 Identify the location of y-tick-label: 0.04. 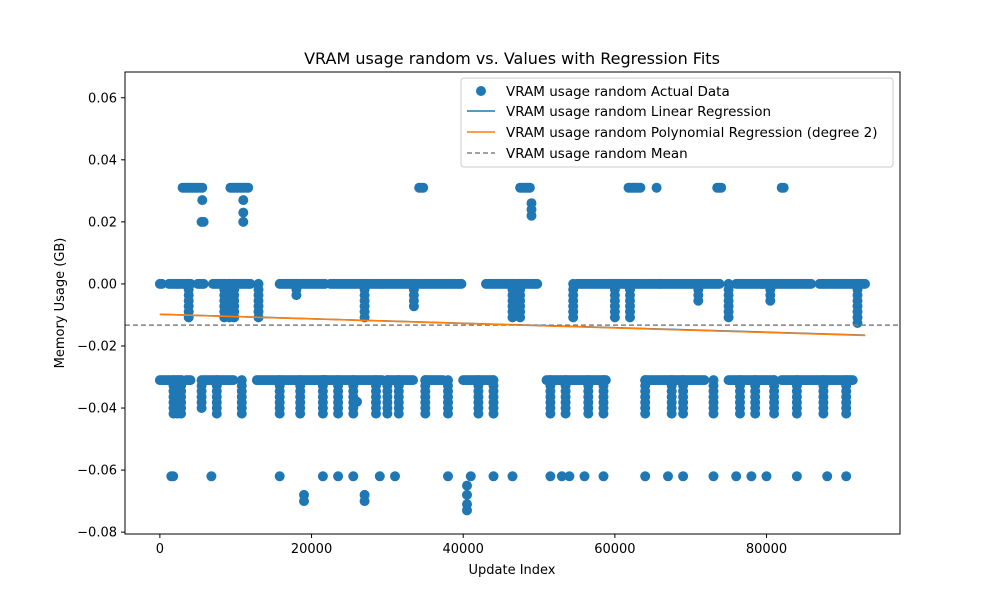
(102, 160).